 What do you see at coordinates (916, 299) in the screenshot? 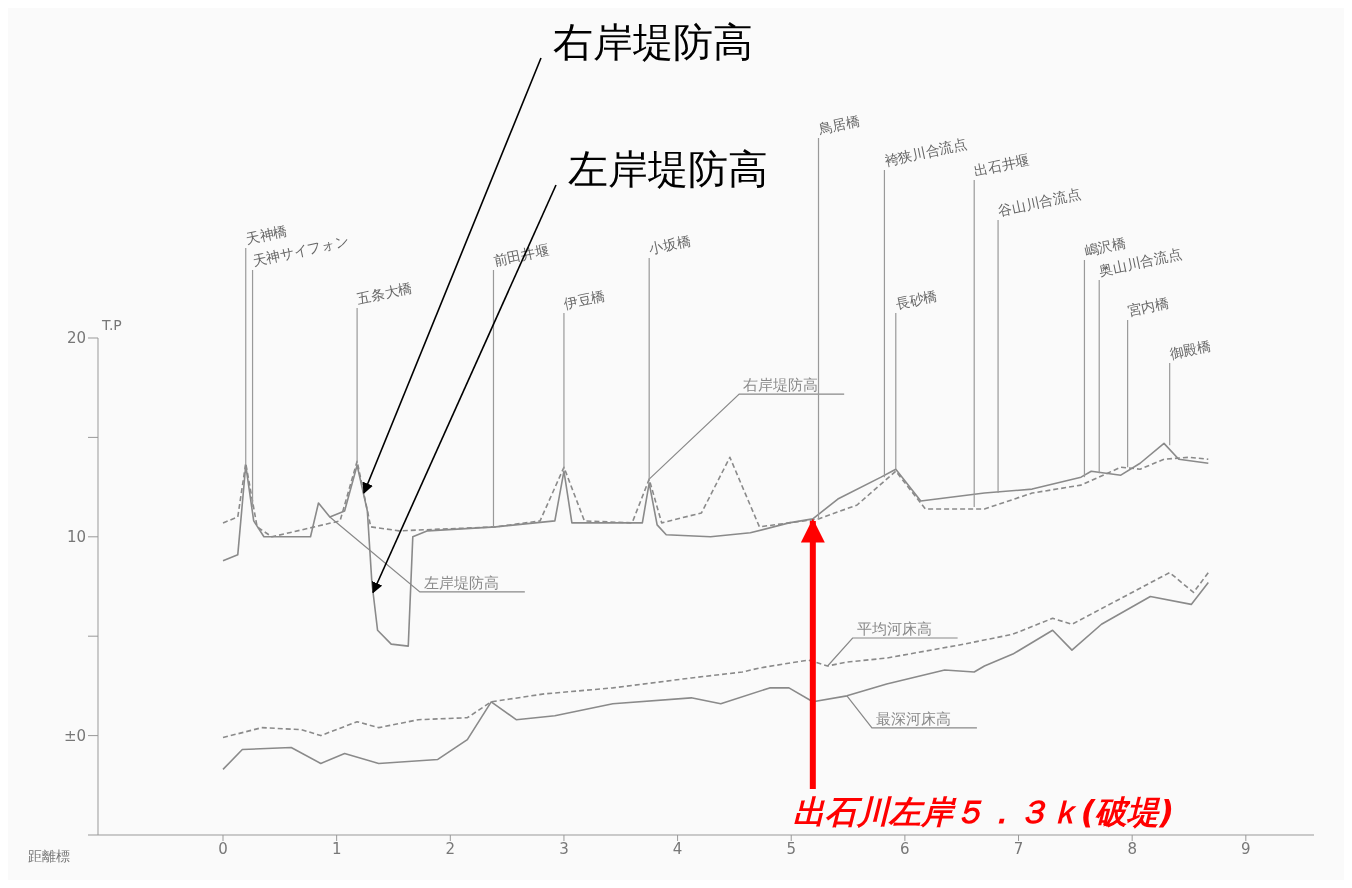
I see `annotation: 長砂橋` at bounding box center [916, 299].